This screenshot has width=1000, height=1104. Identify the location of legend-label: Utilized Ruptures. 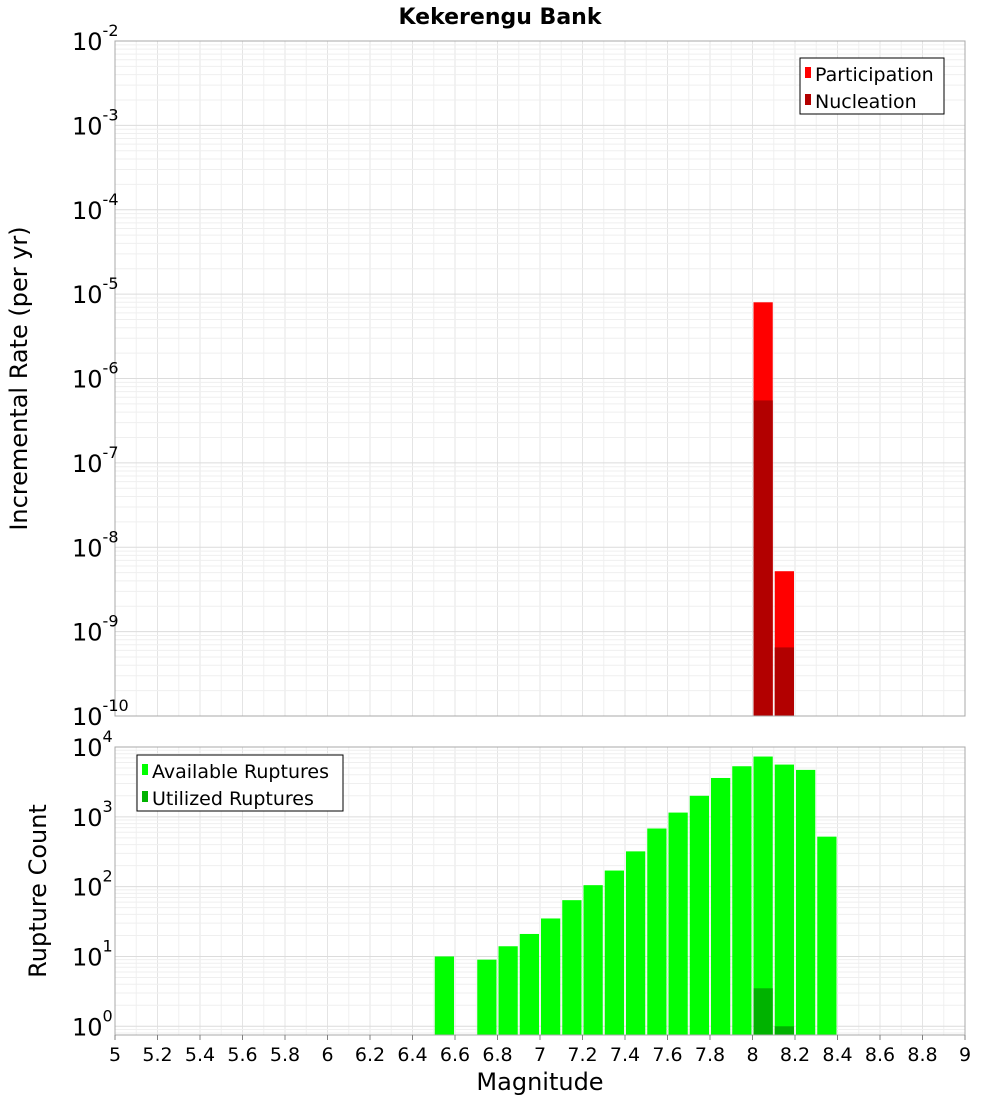
(233, 799).